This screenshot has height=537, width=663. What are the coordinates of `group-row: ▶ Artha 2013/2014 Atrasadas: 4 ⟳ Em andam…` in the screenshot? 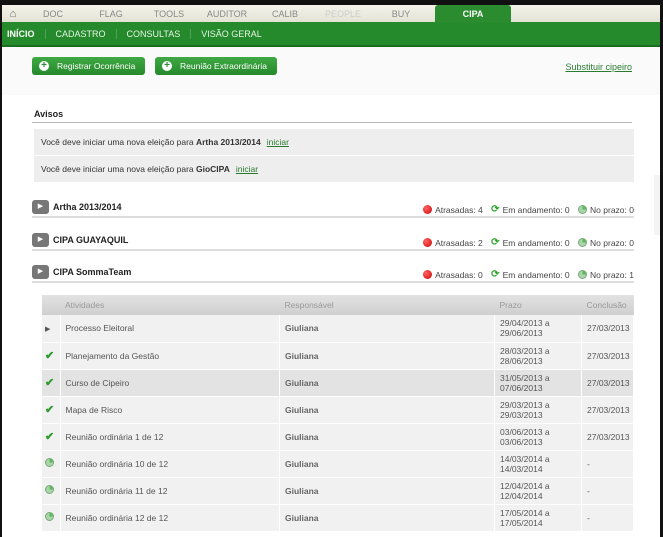 It's located at (333, 209).